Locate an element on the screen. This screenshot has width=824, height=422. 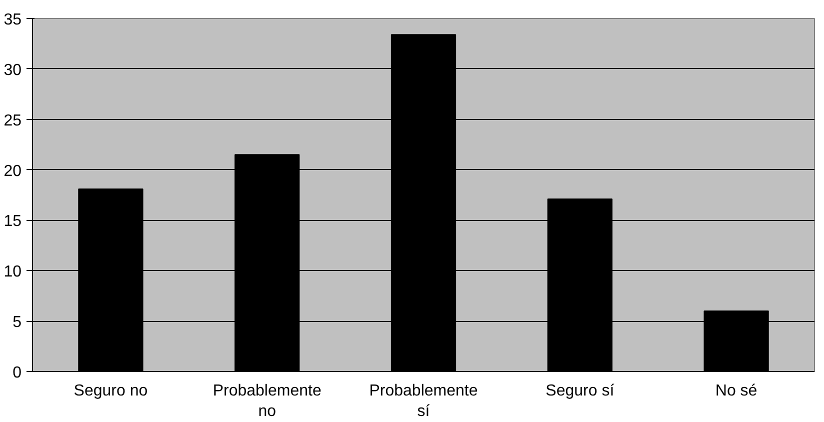
x-tick-label: No sé is located at coordinates (736, 391).